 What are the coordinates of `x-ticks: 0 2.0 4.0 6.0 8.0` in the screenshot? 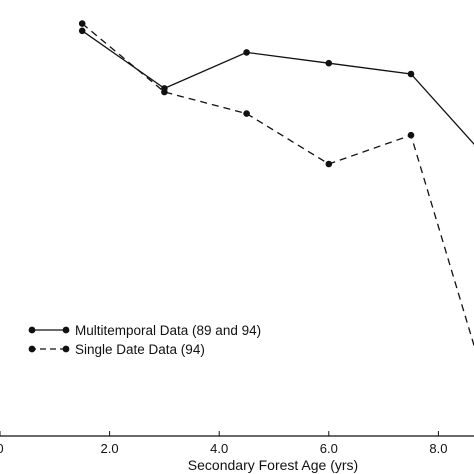 It's located at (223, 443).